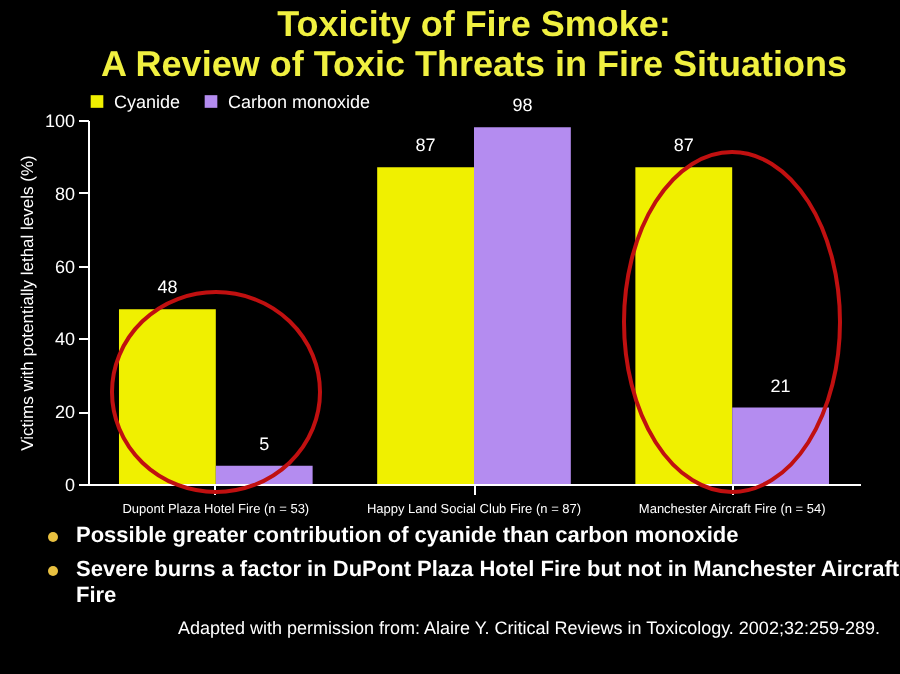  Describe the element at coordinates (64, 193) in the screenshot. I see `y-tick-label: 80` at that location.